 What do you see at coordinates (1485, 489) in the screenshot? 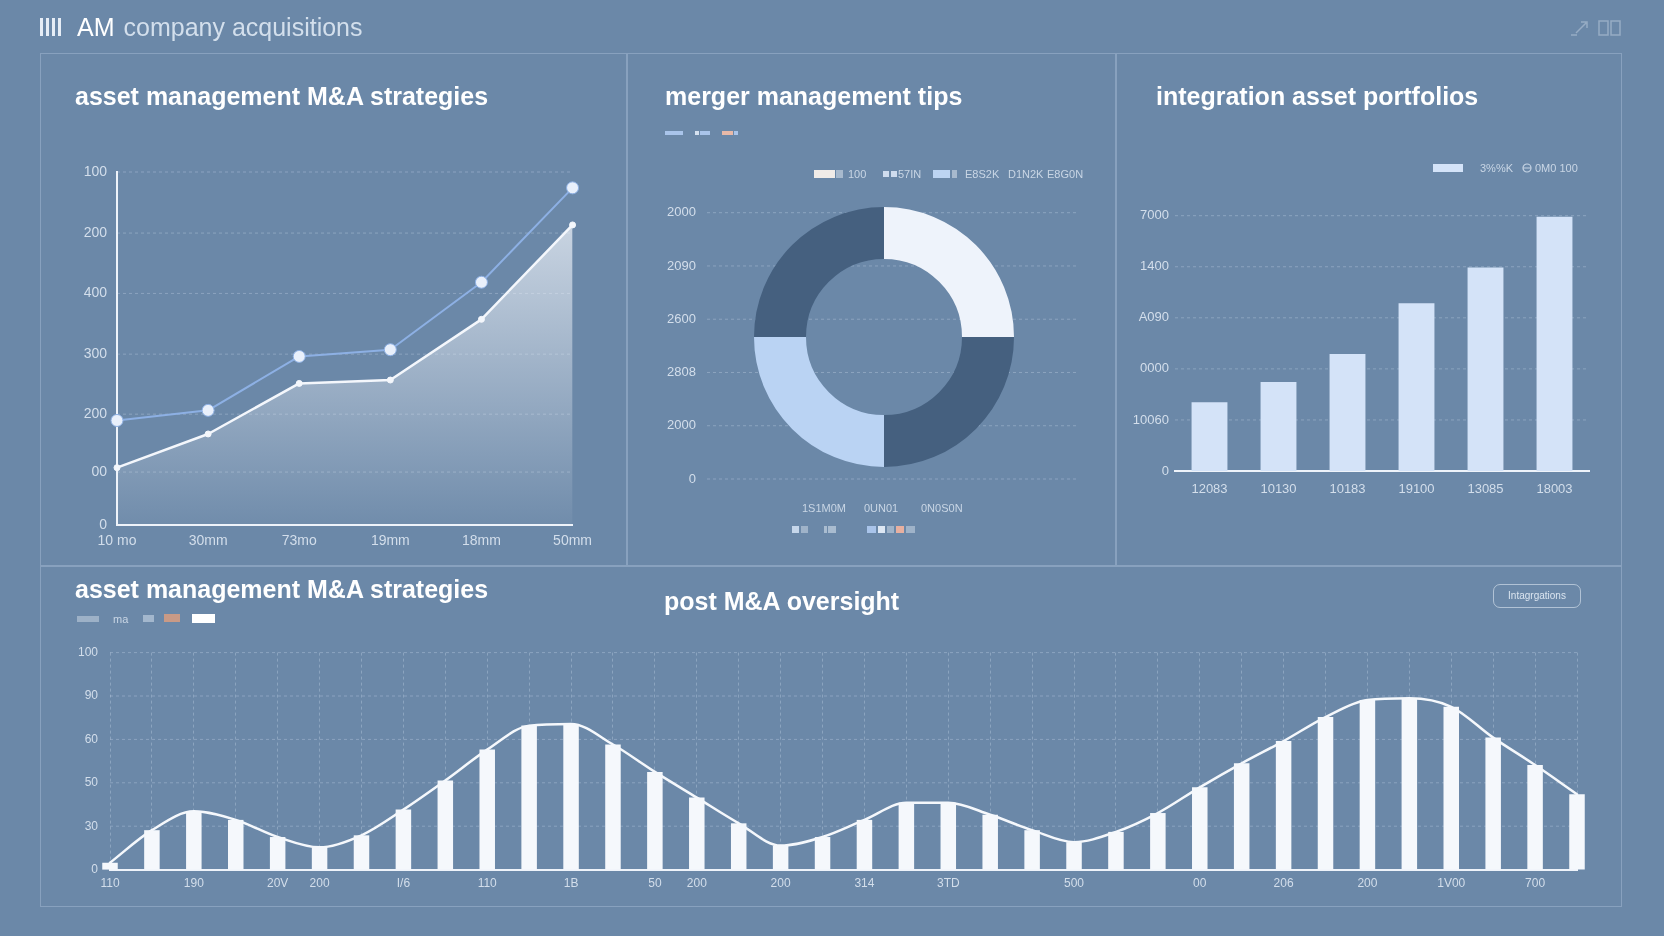
I see `x-tick-label: 13085` at bounding box center [1485, 489].